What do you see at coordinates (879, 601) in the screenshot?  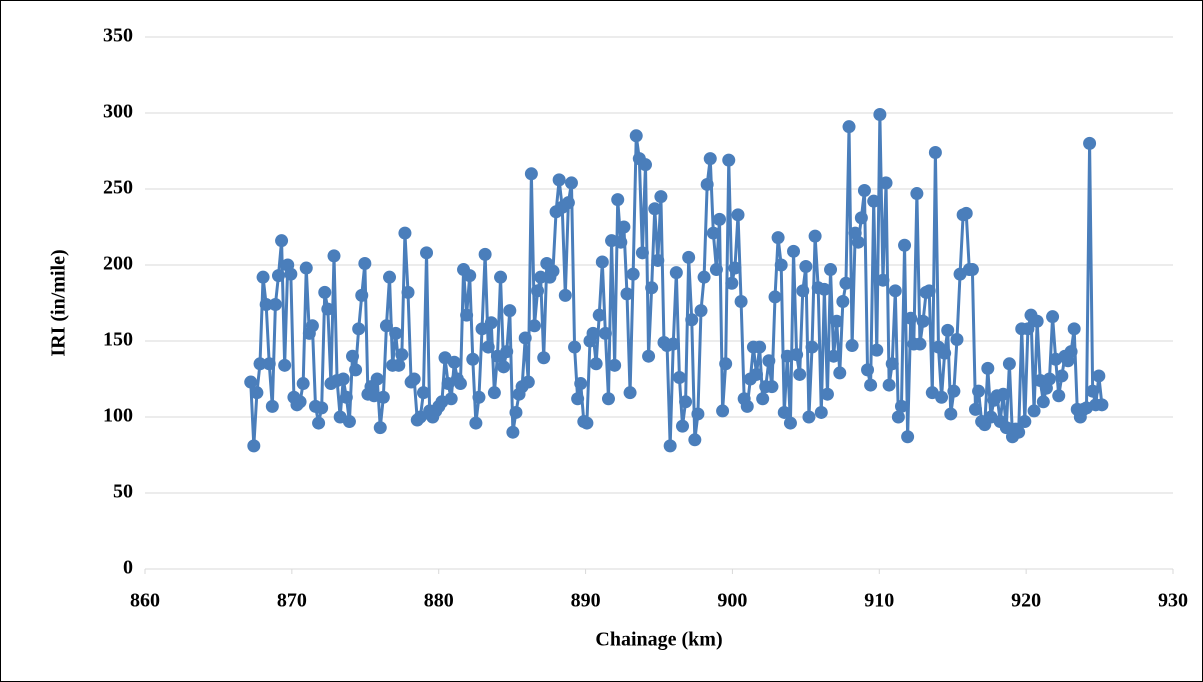 I see `x-tick-label: 910` at bounding box center [879, 601].